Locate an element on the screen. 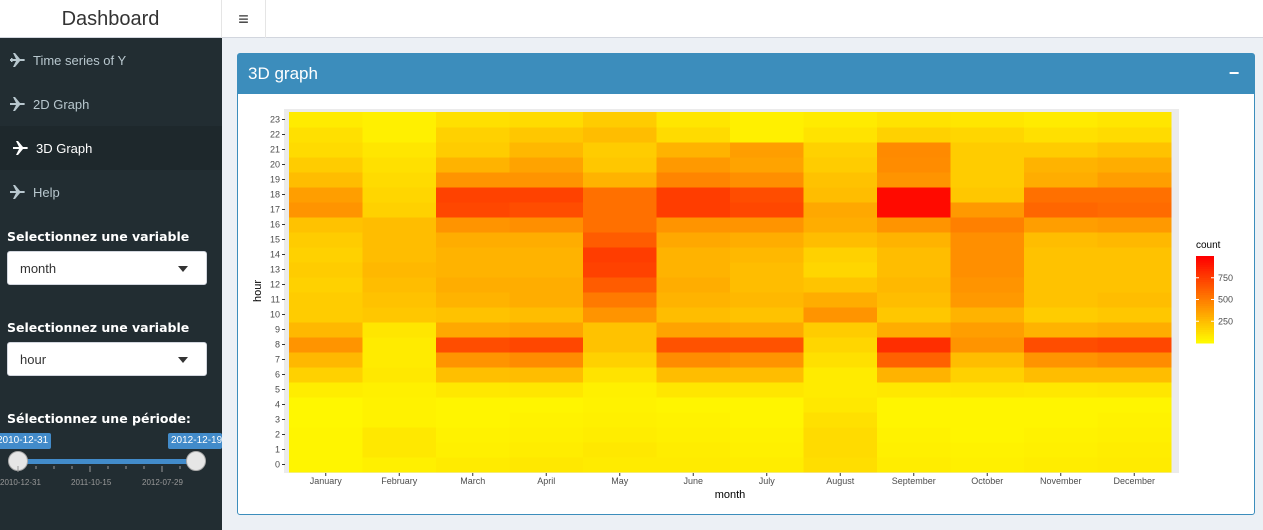 This screenshot has height=530, width=1263. sidebar-item-2d-graph: 2D Graph is located at coordinates (111, 104).